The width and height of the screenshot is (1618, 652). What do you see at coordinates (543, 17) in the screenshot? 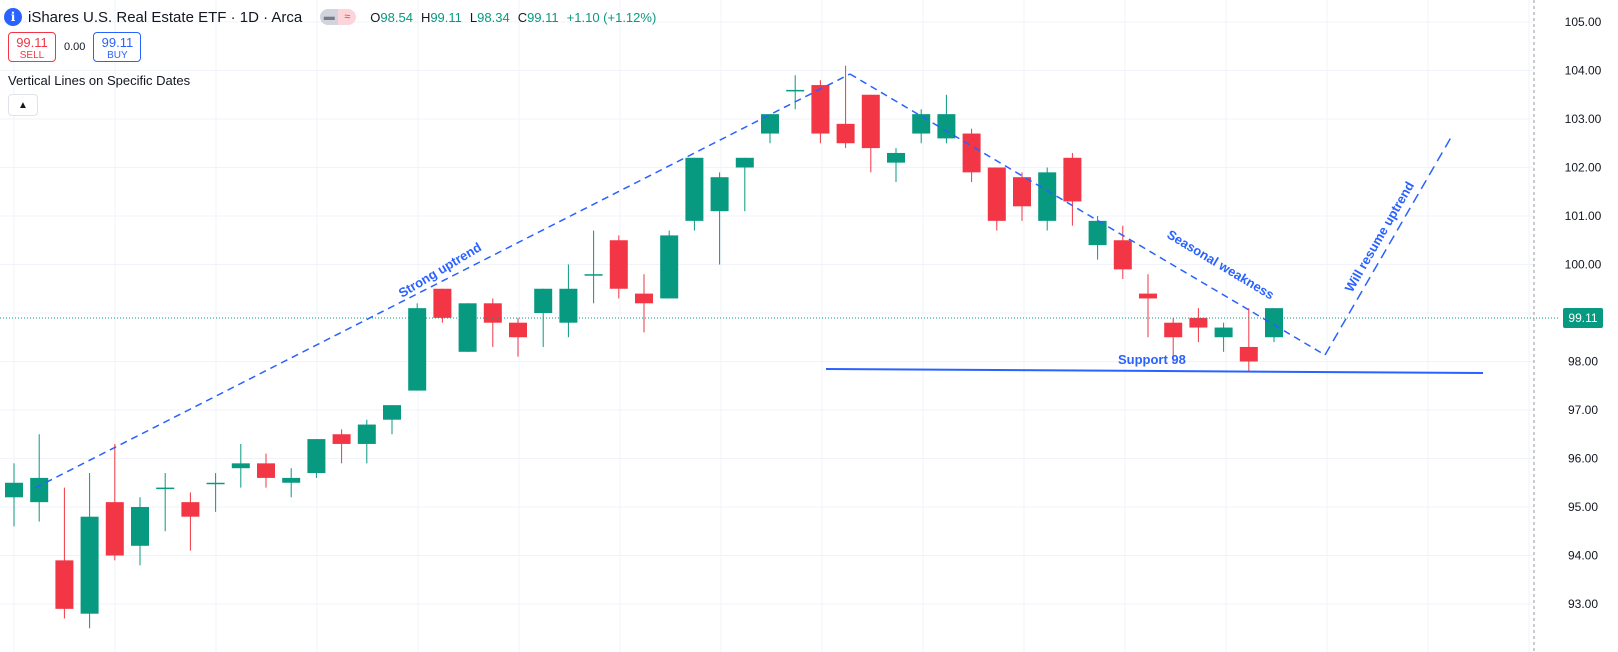
I see `close-value: 99.11` at bounding box center [543, 17].